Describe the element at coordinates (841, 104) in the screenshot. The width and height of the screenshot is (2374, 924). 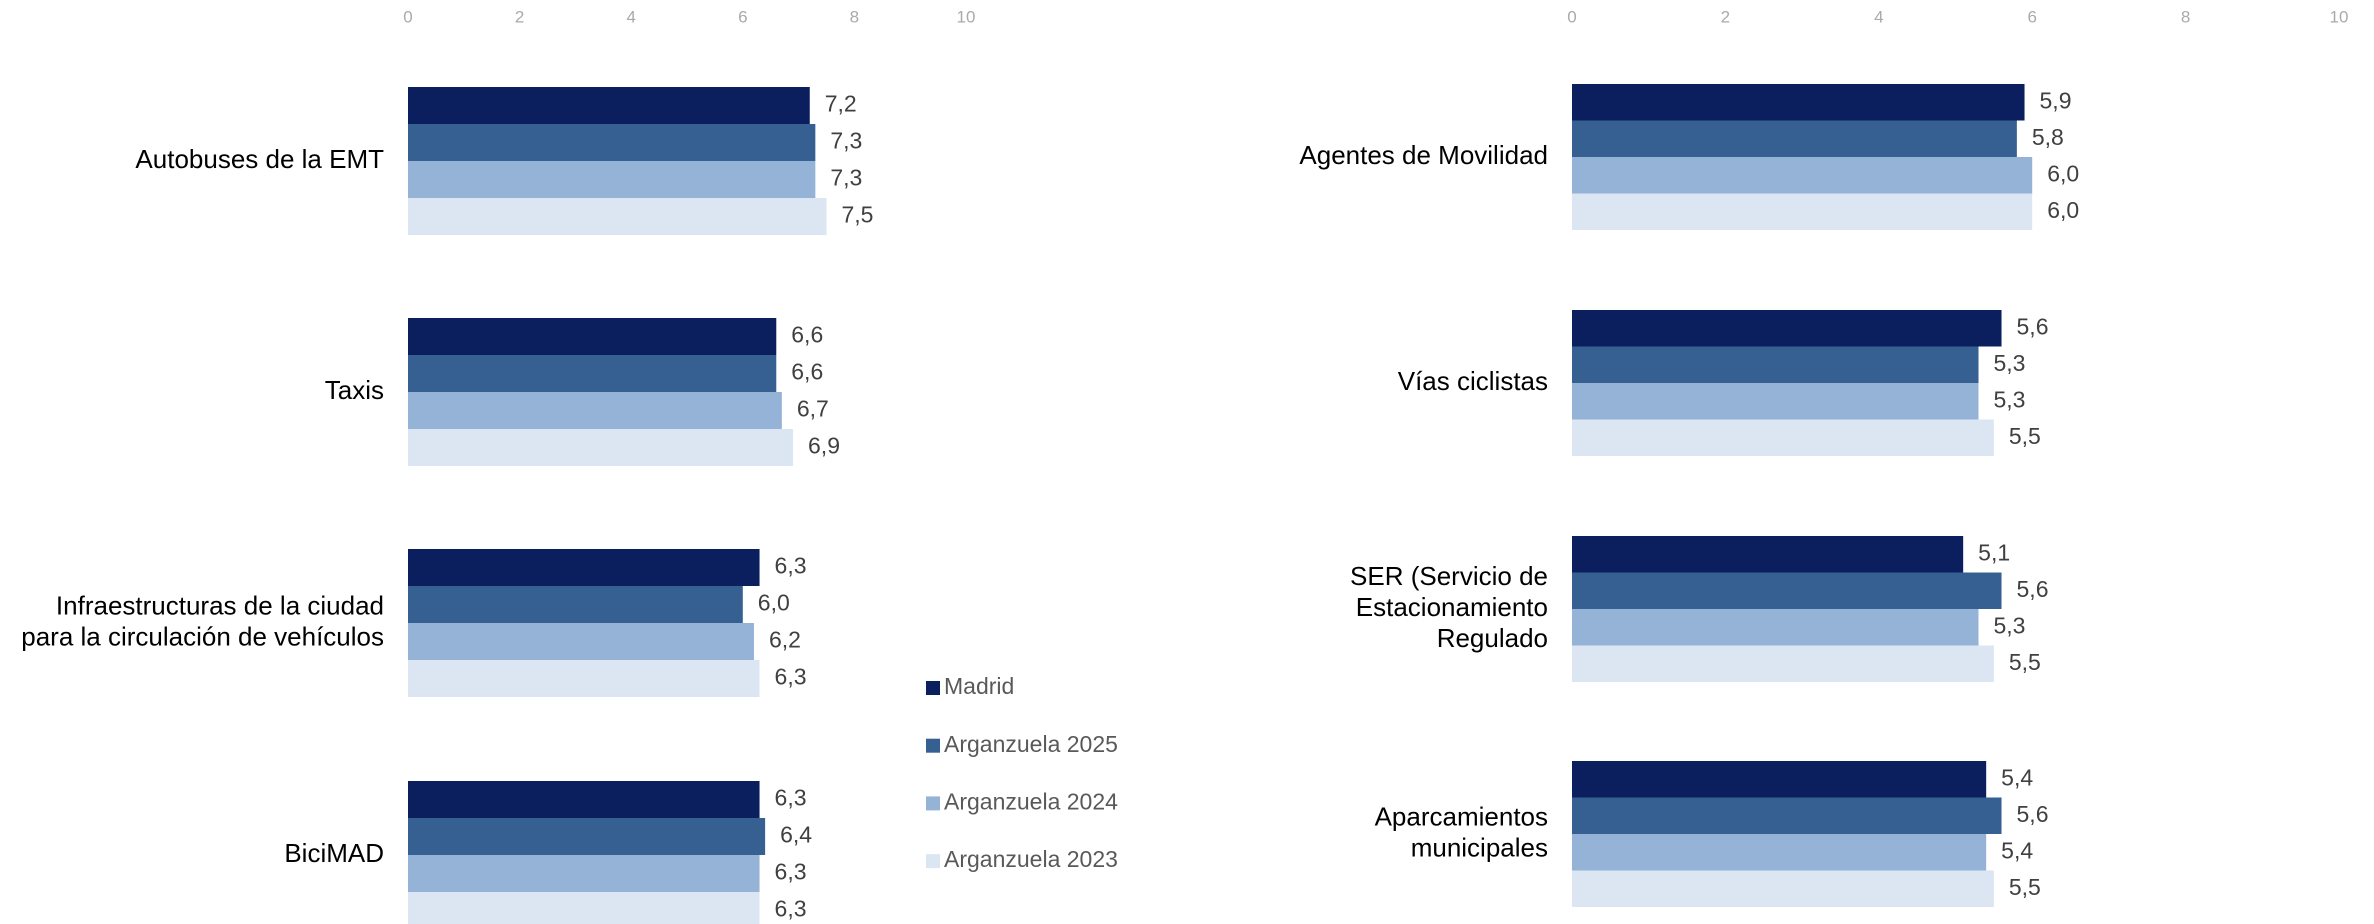
I see `value-label: 7,2` at that location.